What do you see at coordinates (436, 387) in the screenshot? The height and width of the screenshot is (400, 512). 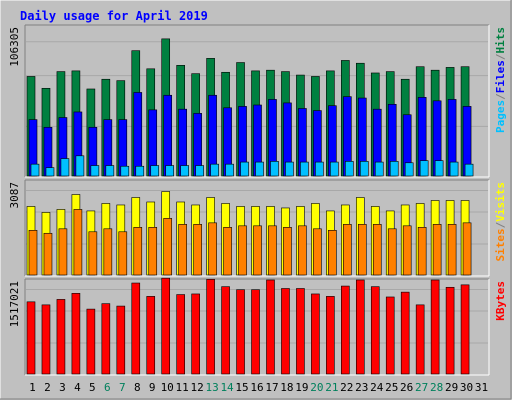 I see `day-label-28: 28` at bounding box center [436, 387].